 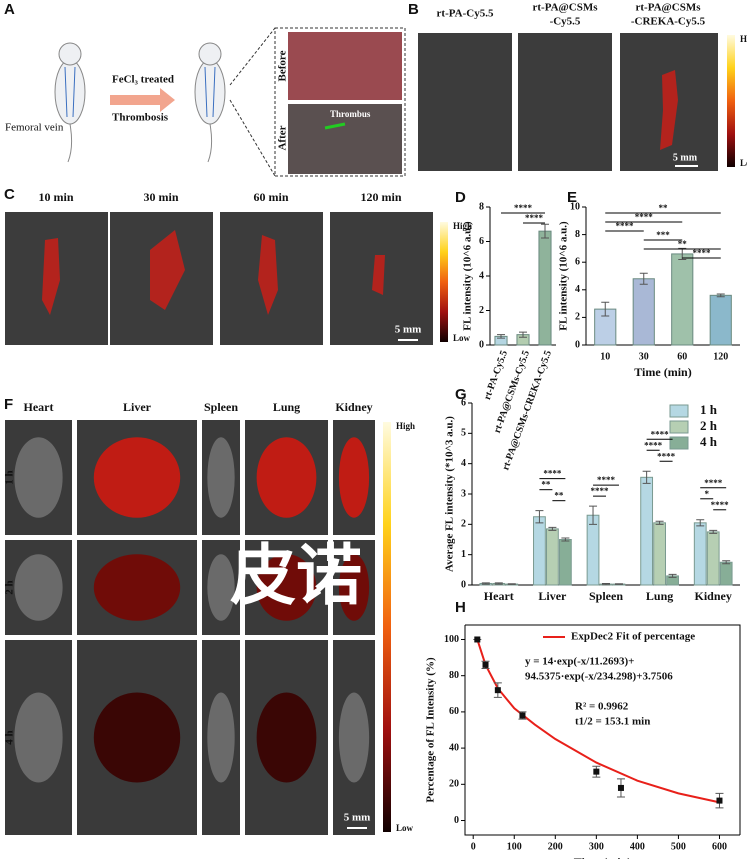 What do you see at coordinates (380, 197) in the screenshot?
I see `column-label: 120 min` at bounding box center [380, 197].